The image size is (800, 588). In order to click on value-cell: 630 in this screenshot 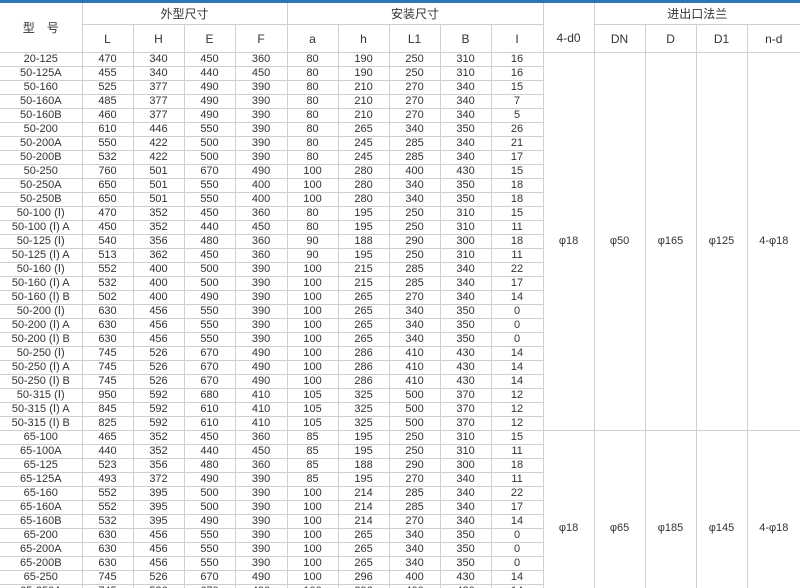, I will do `click(107, 311)`.